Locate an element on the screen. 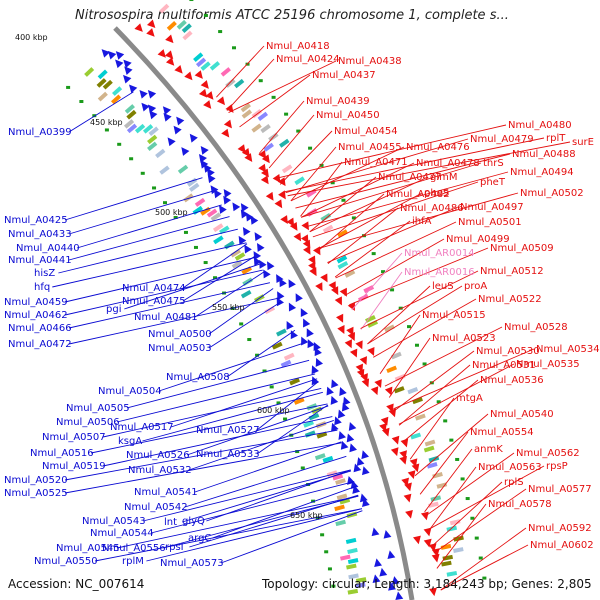  scale-label: 400 kbp is located at coordinates (31, 37).